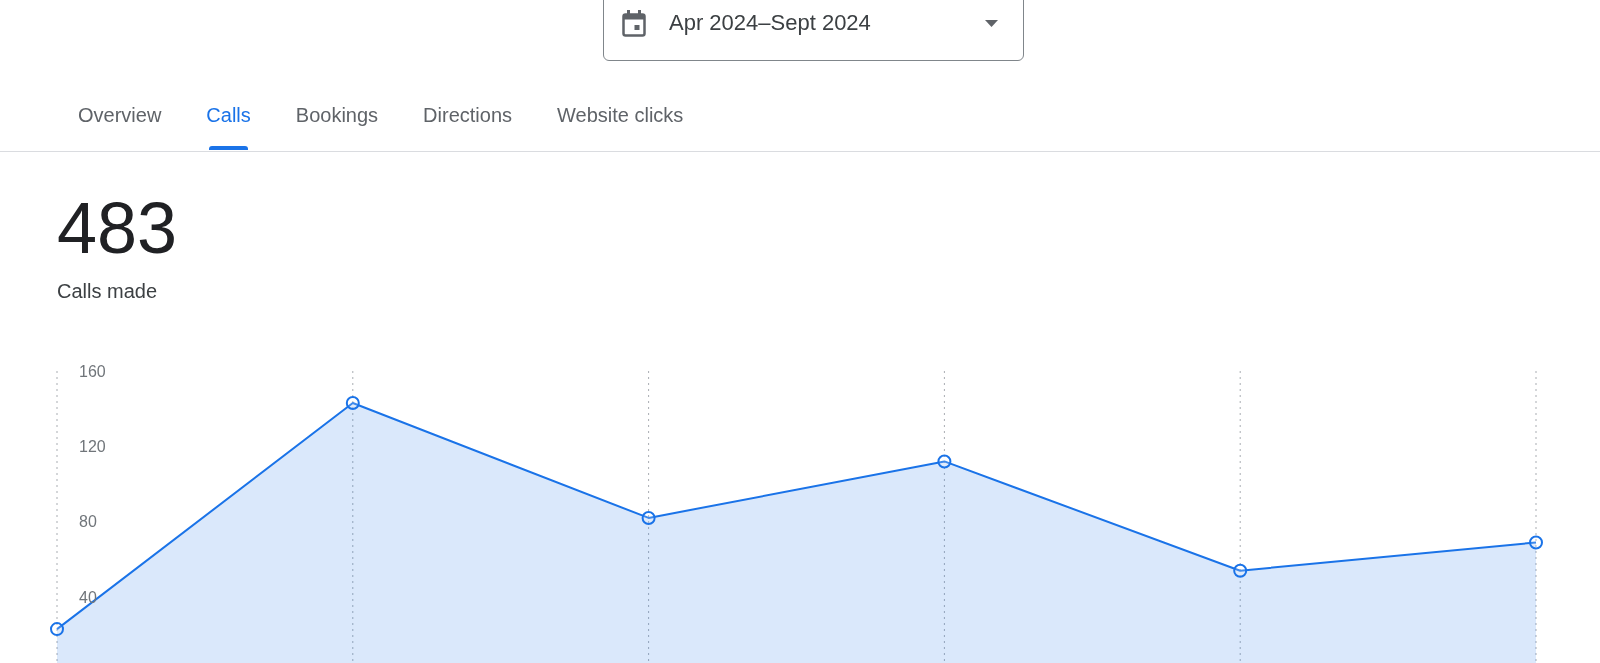 This screenshot has width=1600, height=663. Describe the element at coordinates (337, 115) in the screenshot. I see `text: Bookings` at that location.